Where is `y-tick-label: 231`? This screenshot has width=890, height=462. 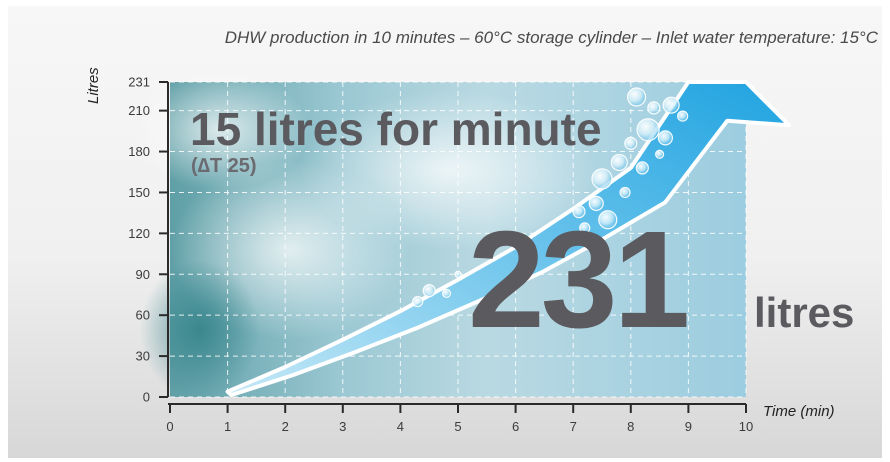
y-tick-label: 231 is located at coordinates (139, 82).